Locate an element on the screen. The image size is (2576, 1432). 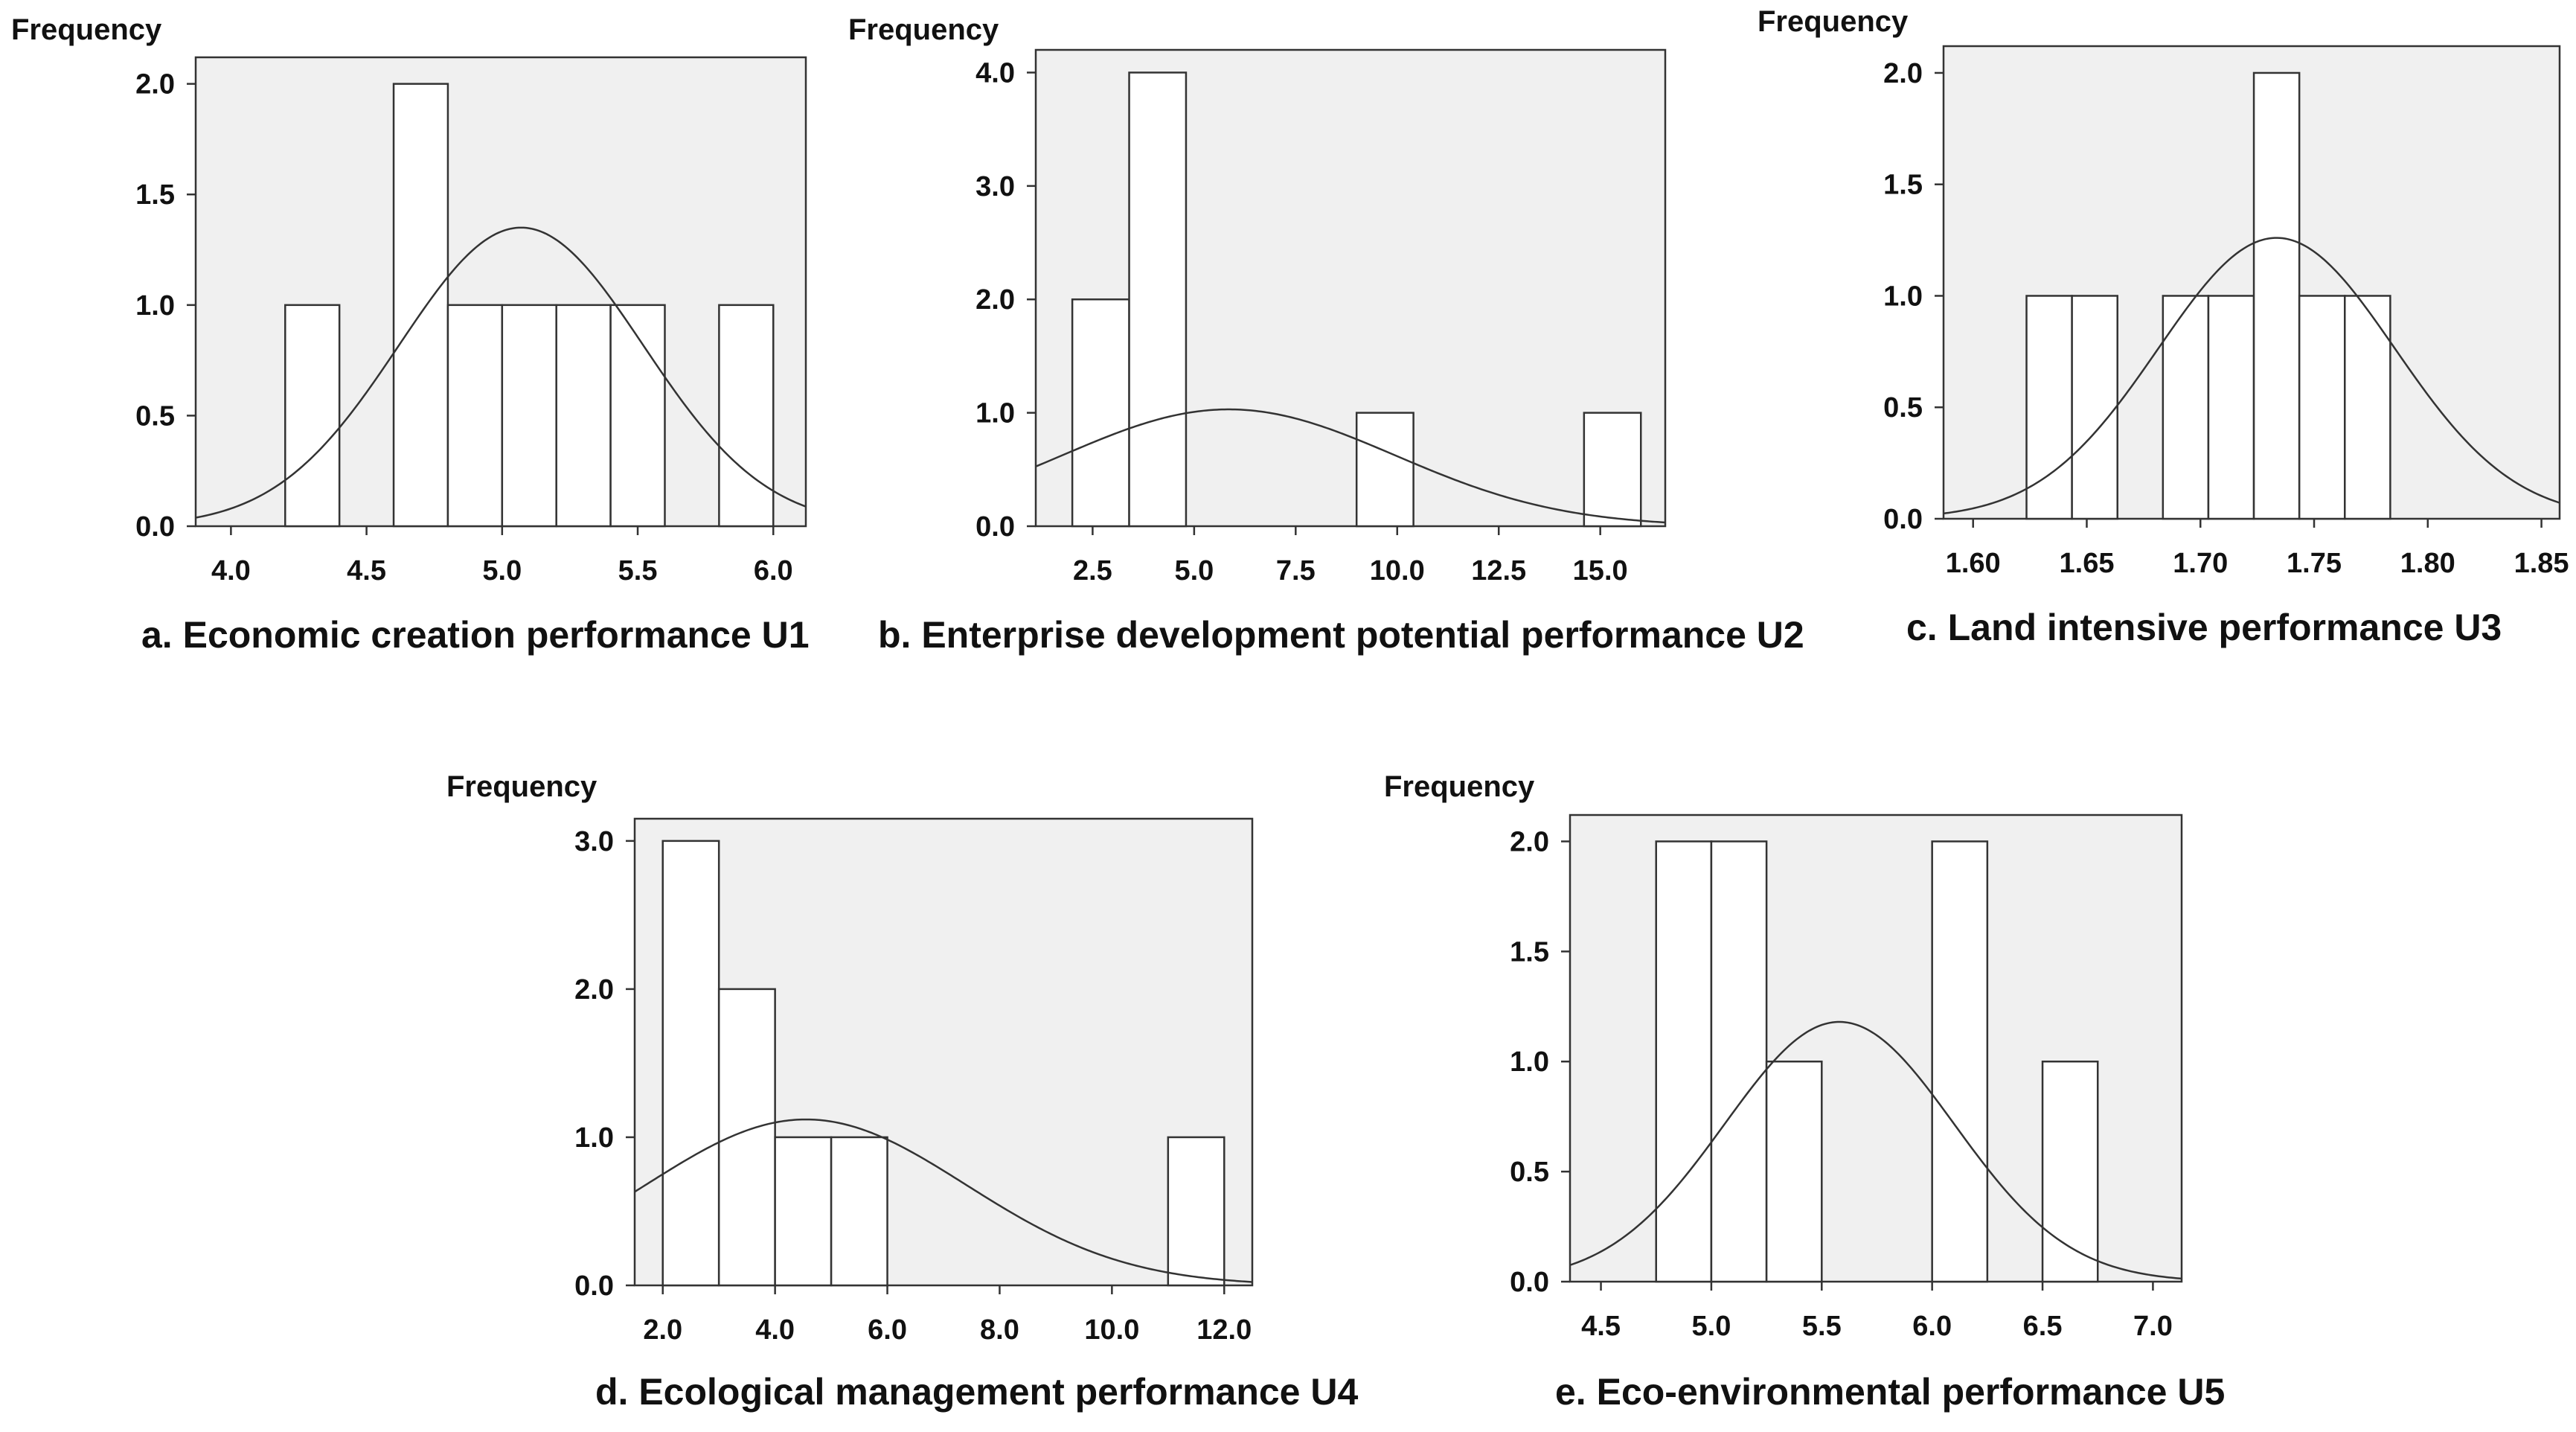
x-tick-label: 1.60 is located at coordinates (1973, 563).